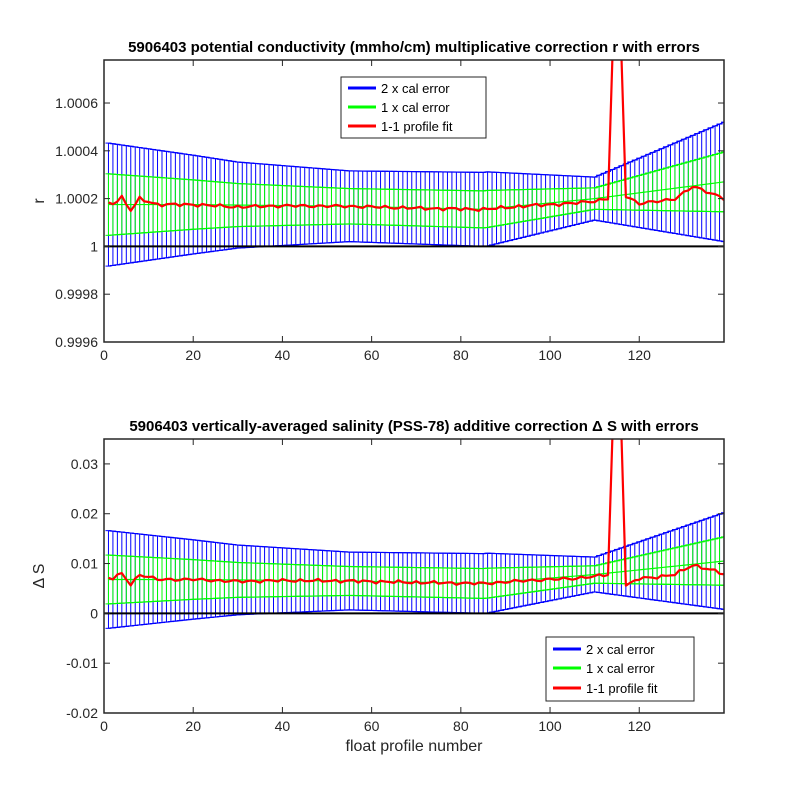 The height and width of the screenshot is (800, 800). Describe the element at coordinates (416, 222) in the screenshot. I see `top-series-1x-lower` at that location.